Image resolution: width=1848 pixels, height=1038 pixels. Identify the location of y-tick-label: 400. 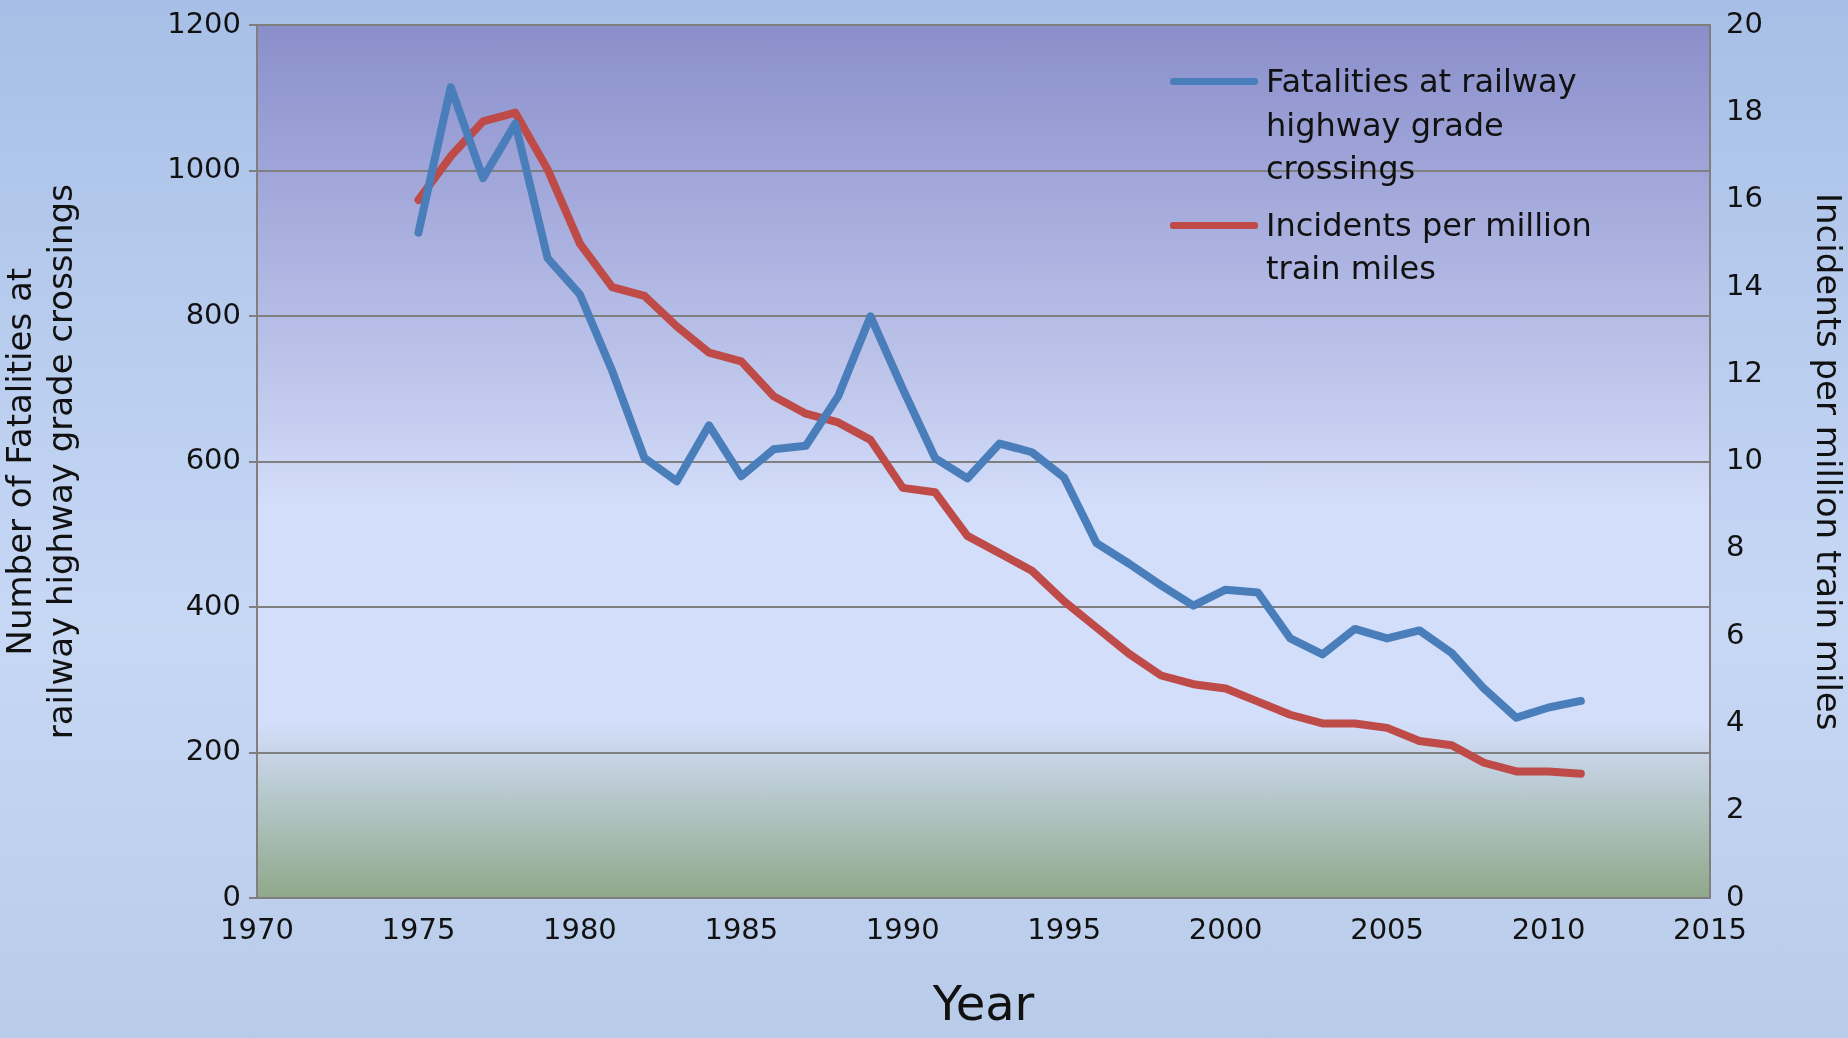
(213, 604).